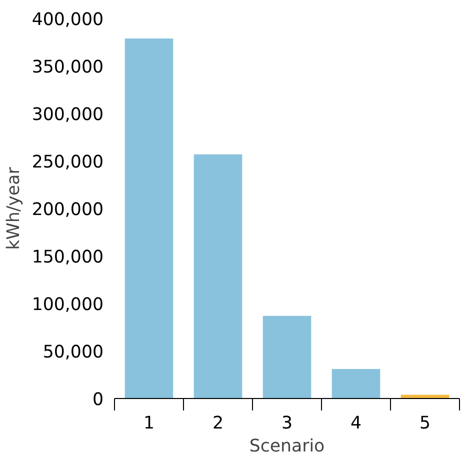 Image resolution: width=469 pixels, height=459 pixels. What do you see at coordinates (68, 20) in the screenshot?
I see `y-tick-label: 400,000` at bounding box center [68, 20].